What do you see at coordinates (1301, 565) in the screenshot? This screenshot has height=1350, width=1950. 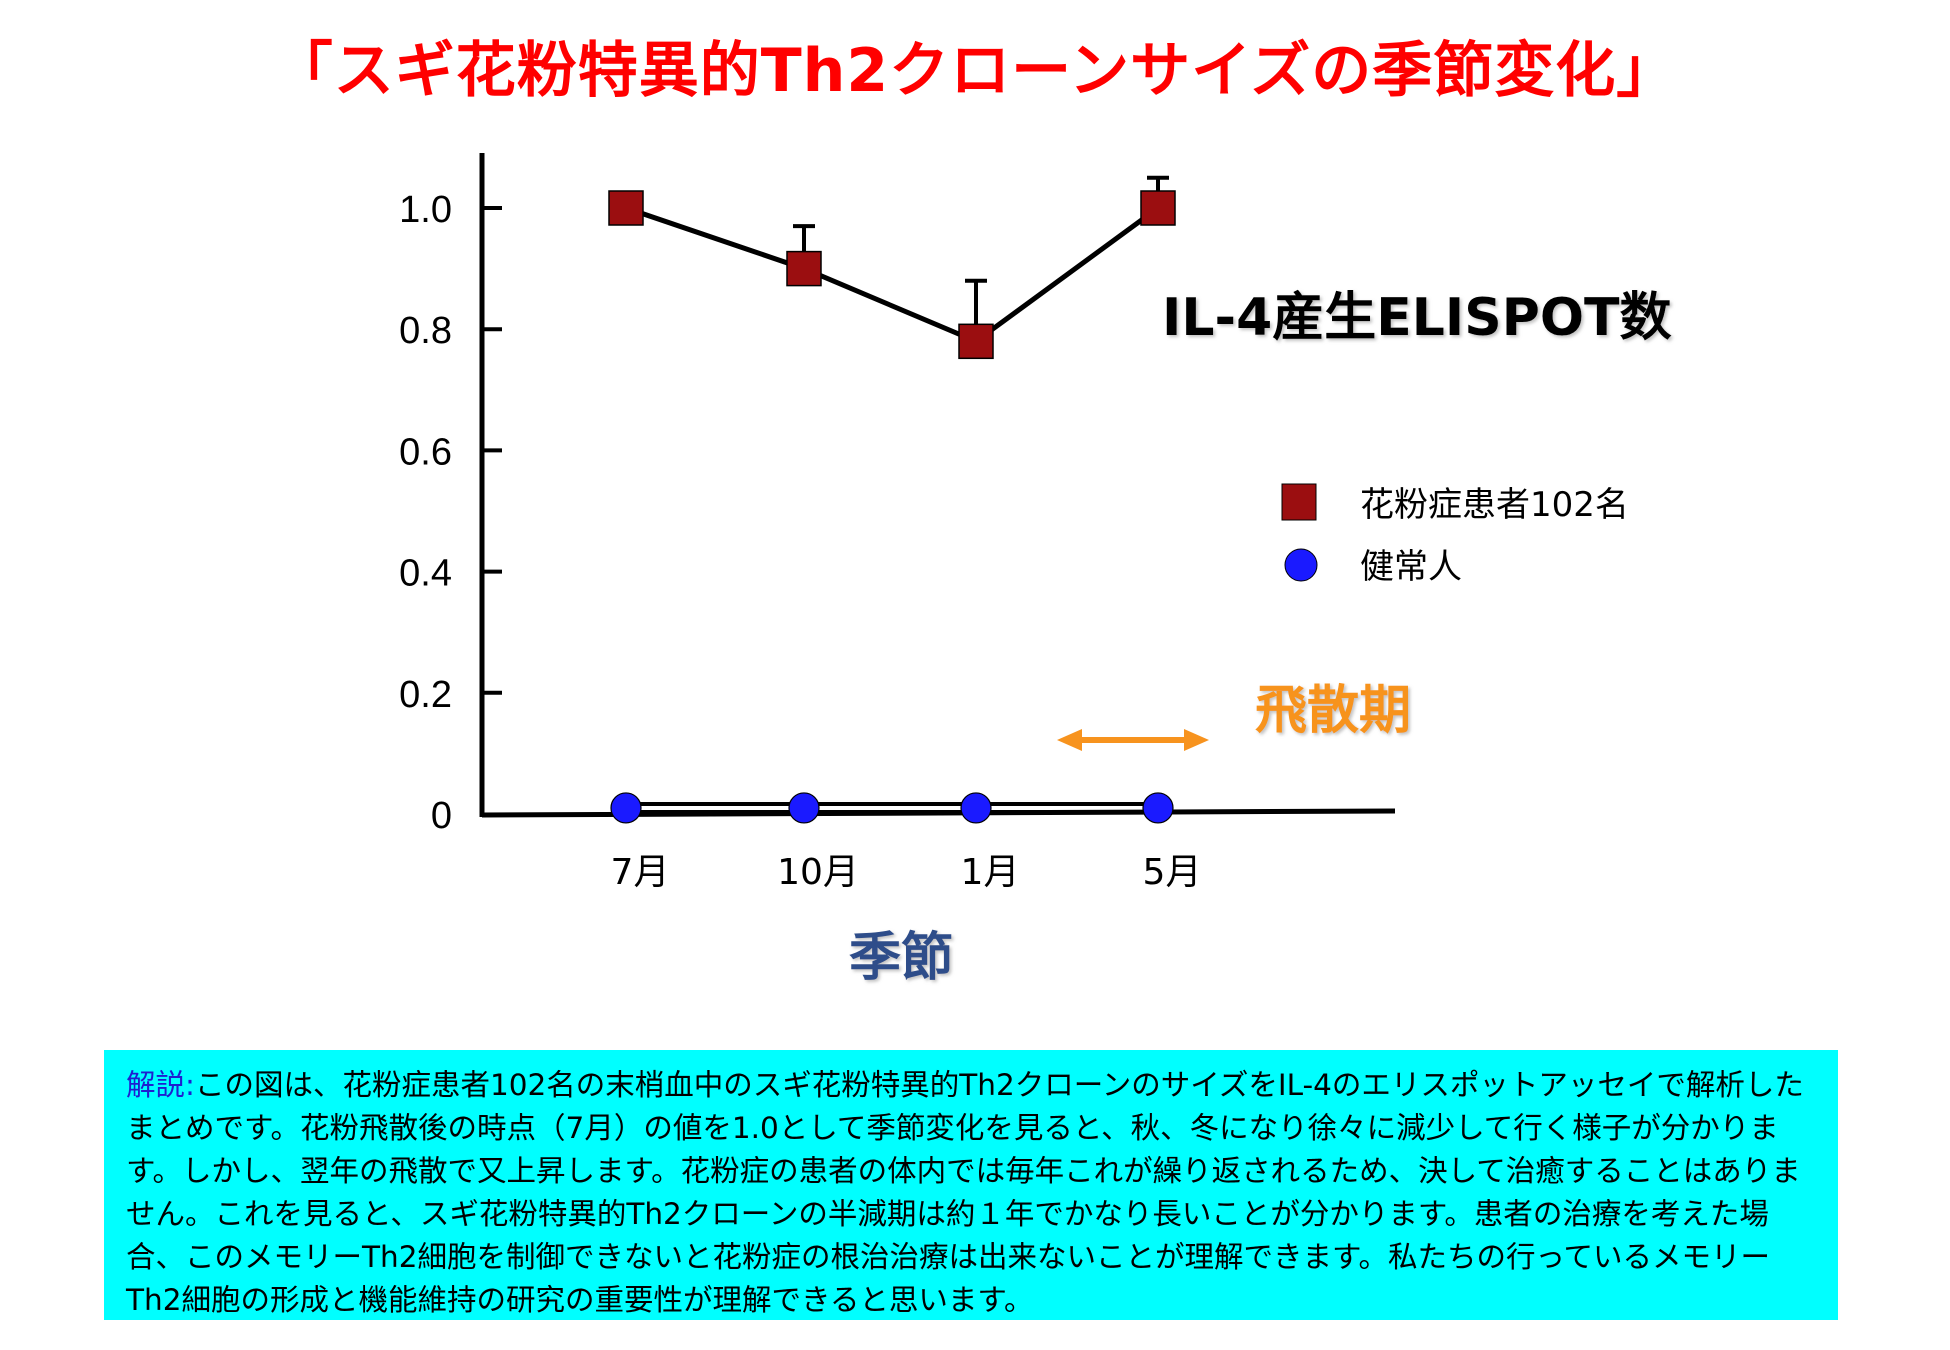 I see `legend-marker-healthy` at bounding box center [1301, 565].